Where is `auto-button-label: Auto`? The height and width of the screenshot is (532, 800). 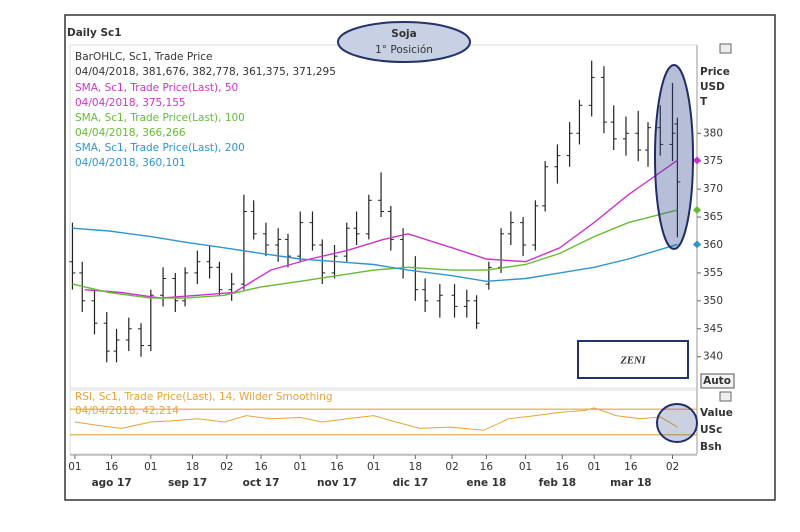
auto-button-label: Auto is located at coordinates (717, 381).